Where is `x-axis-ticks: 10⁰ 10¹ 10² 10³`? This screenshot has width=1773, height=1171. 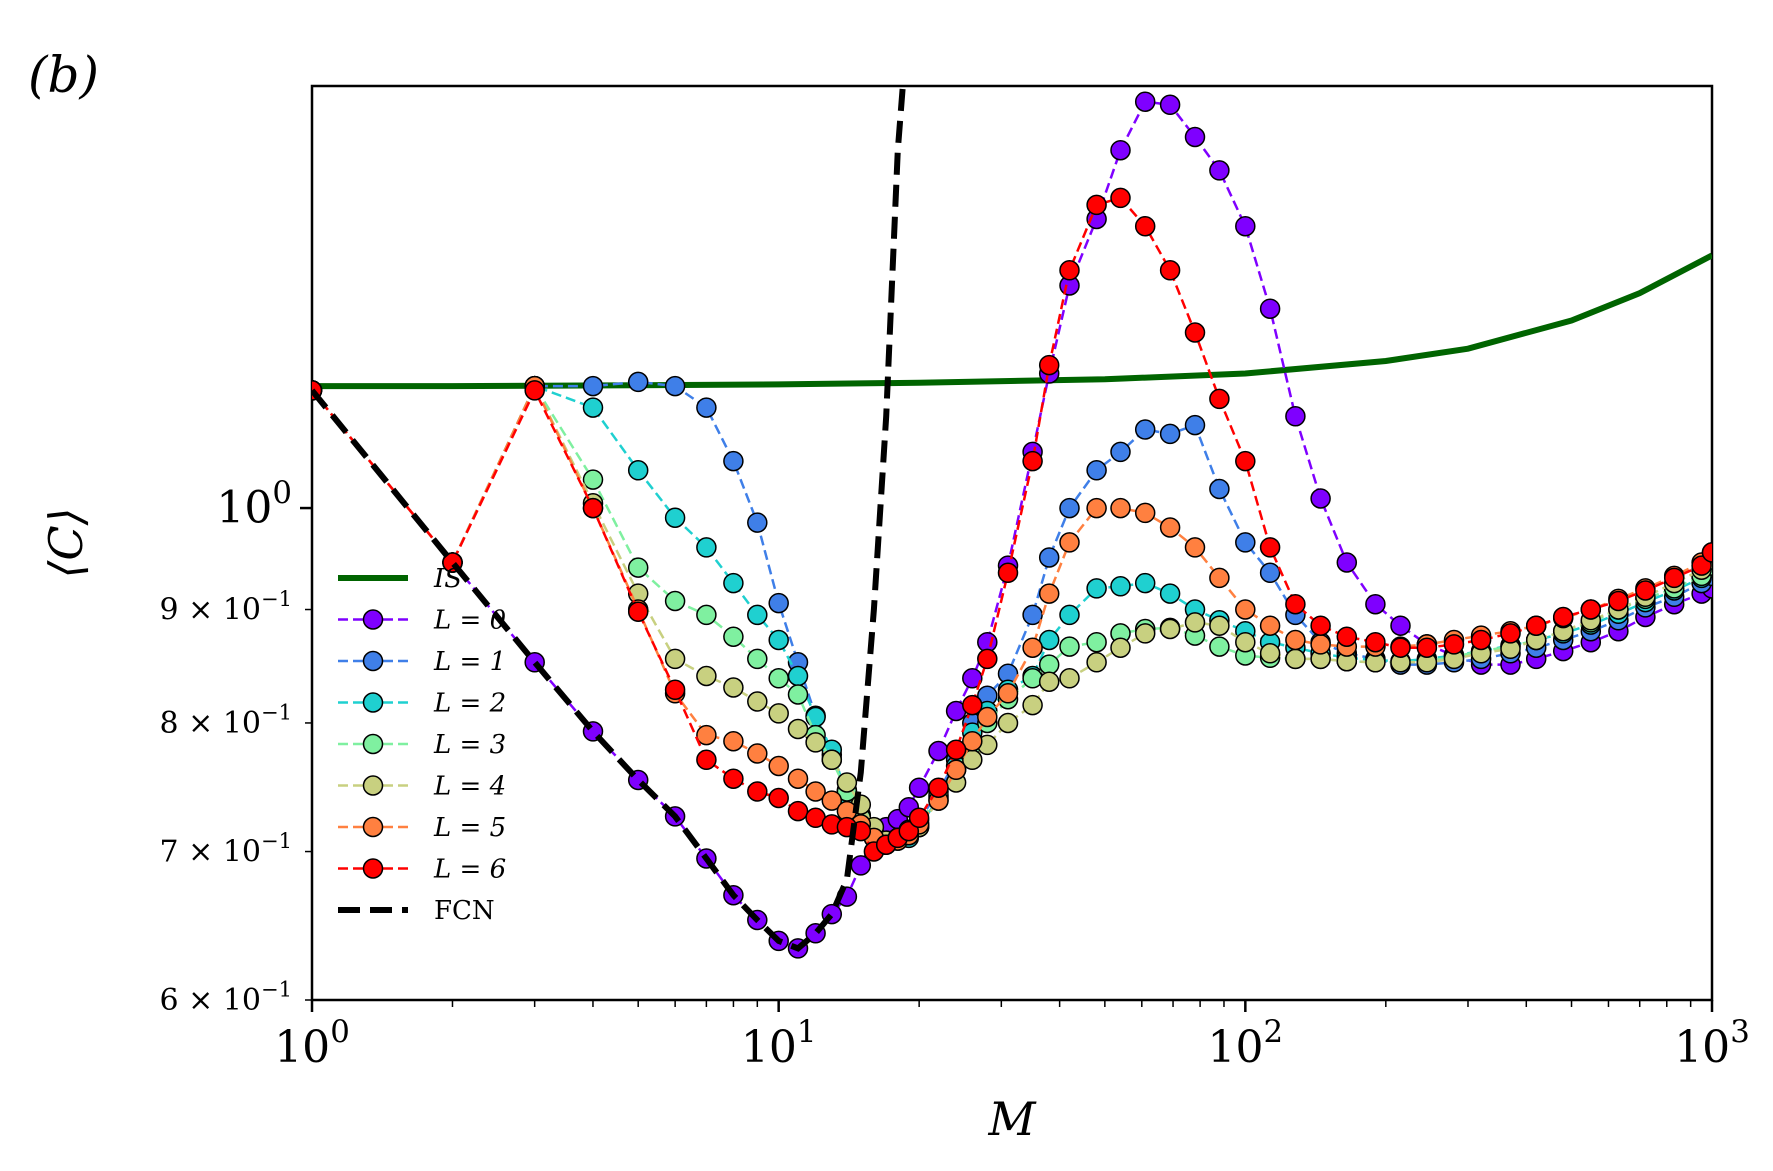 x-axis-ticks: 10⁰ 10¹ 10² 10³ is located at coordinates (1012, 1036).